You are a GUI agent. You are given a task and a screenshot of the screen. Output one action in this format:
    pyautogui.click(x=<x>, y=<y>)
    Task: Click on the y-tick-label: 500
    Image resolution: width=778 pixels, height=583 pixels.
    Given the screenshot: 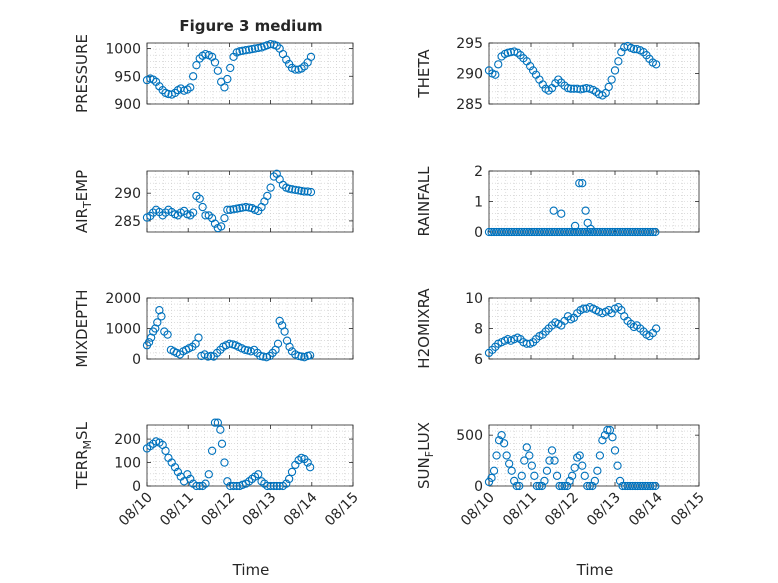 What is the action you would take?
    pyautogui.click(x=469, y=436)
    